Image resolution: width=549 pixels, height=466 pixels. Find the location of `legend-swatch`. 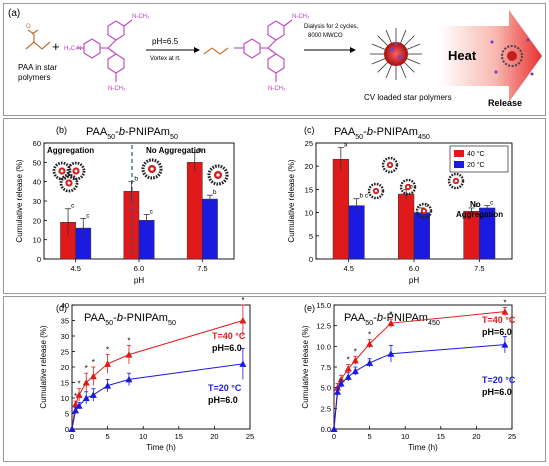

legend-swatch is located at coordinates (459, 153).